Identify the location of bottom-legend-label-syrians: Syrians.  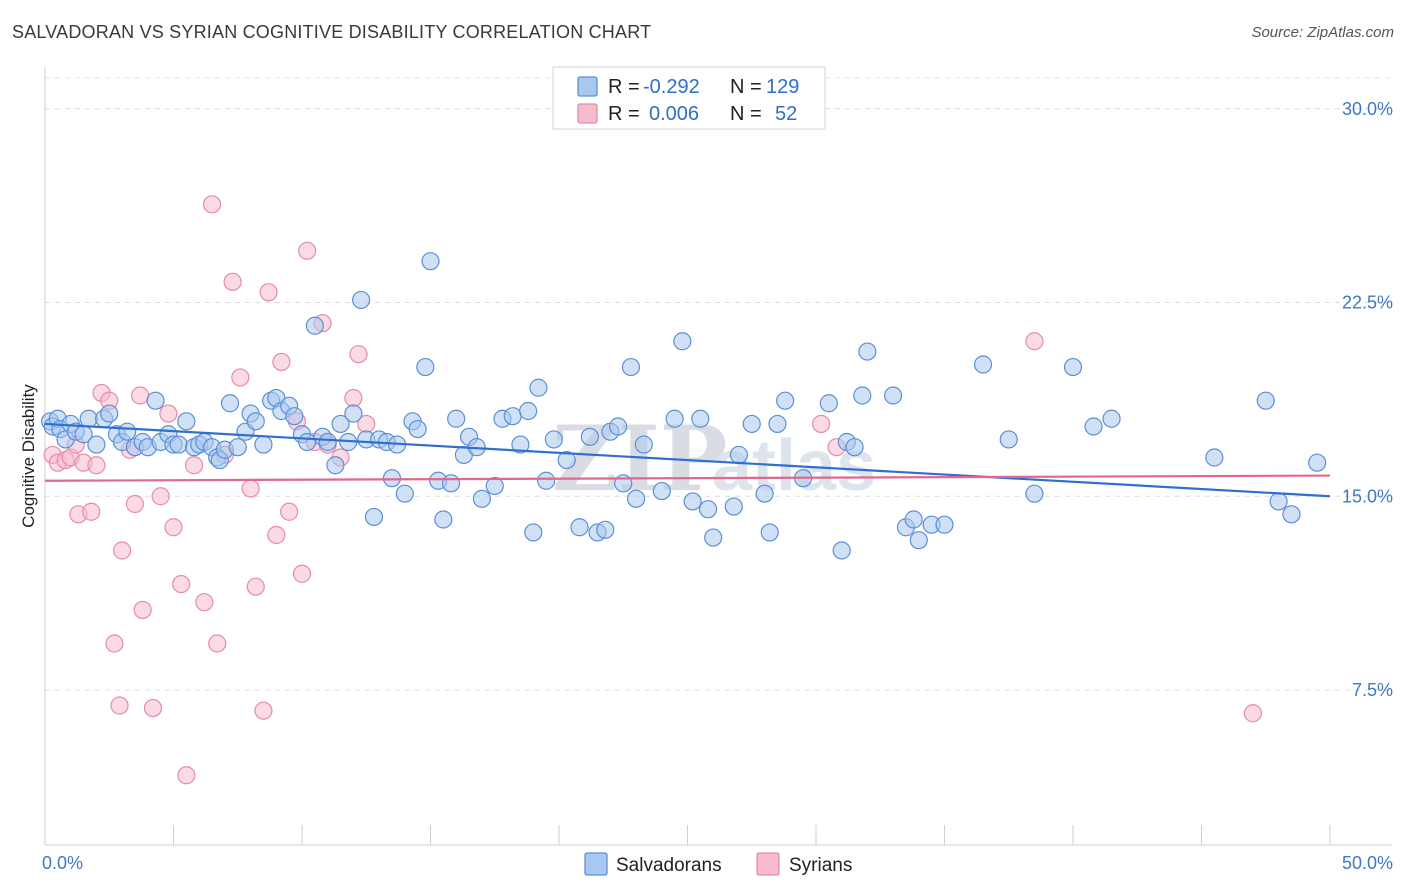
(820, 865).